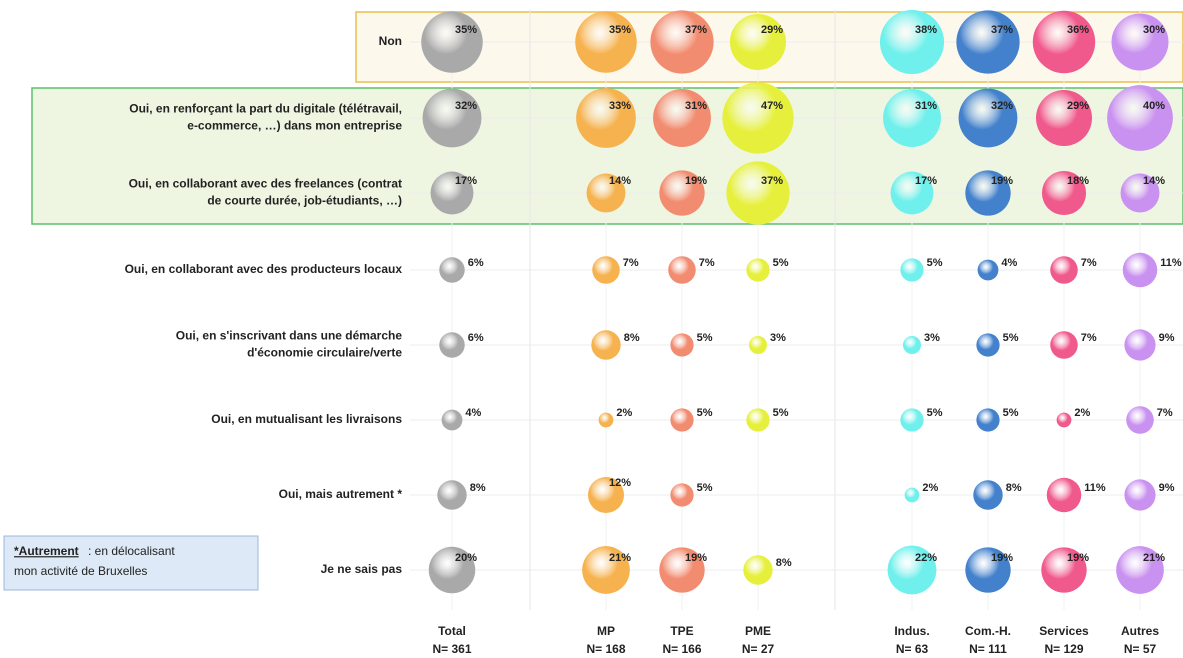 This screenshot has width=1183, height=658. Describe the element at coordinates (1078, 181) in the screenshot. I see `value-label: 18%` at that location.